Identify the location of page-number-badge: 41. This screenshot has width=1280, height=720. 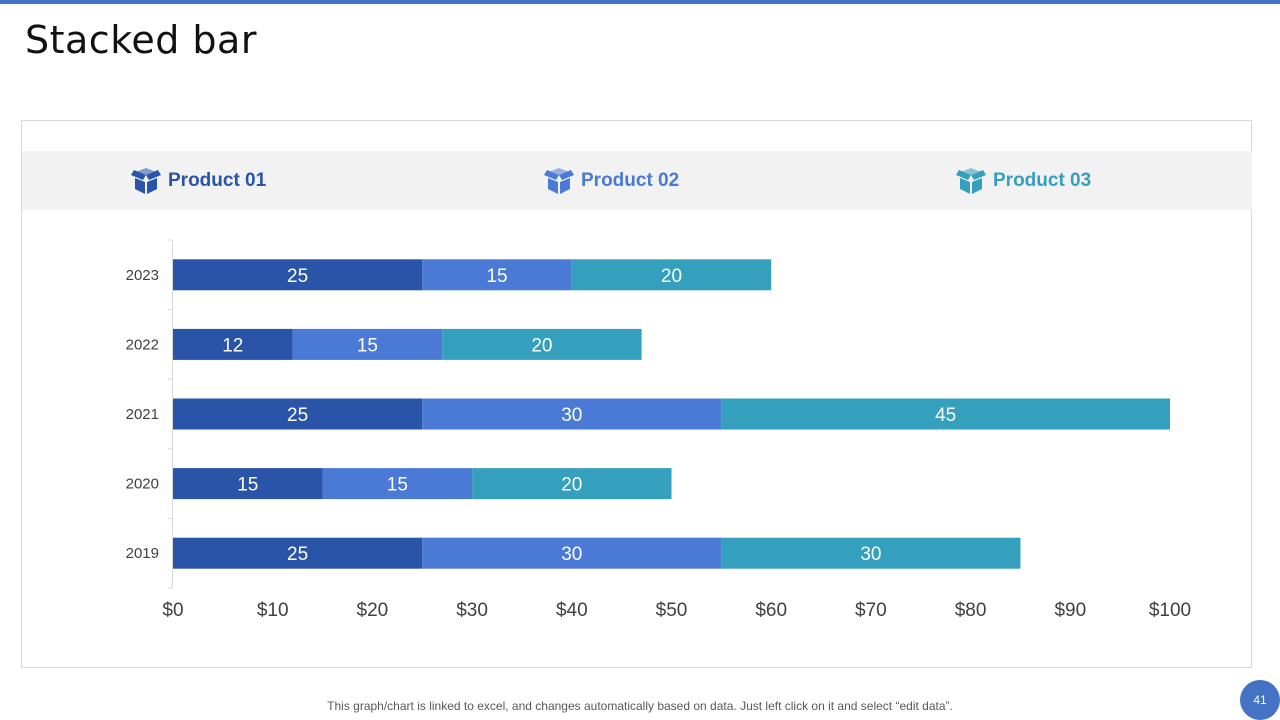
(1260, 700).